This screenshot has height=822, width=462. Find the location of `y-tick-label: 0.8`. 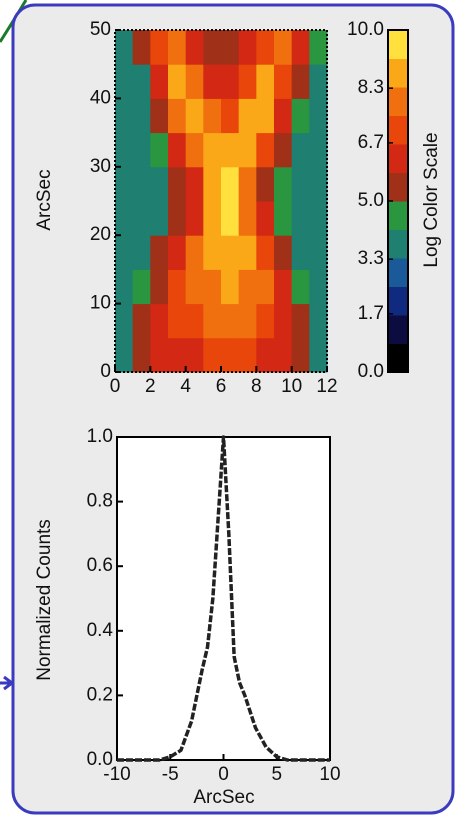

y-tick-label: 0.8 is located at coordinates (100, 501).